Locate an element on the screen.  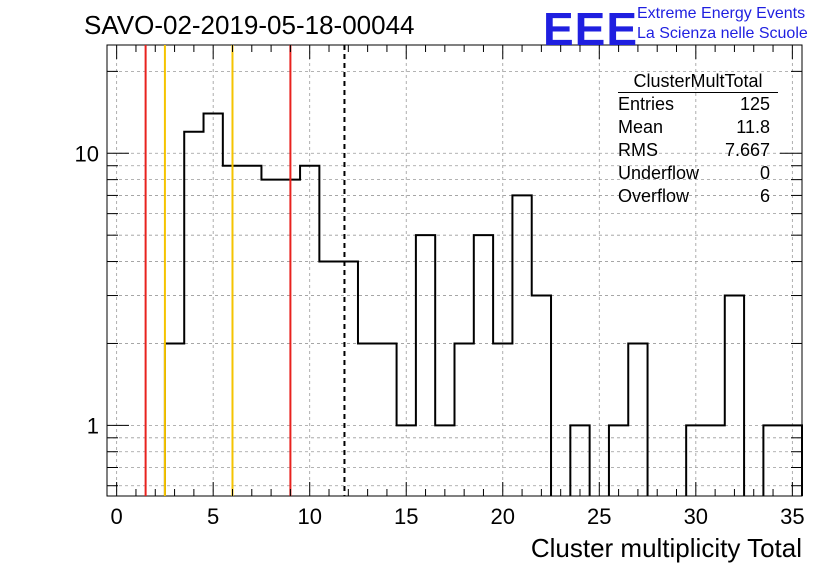
stats-value: 7.667 is located at coordinates (747, 150).